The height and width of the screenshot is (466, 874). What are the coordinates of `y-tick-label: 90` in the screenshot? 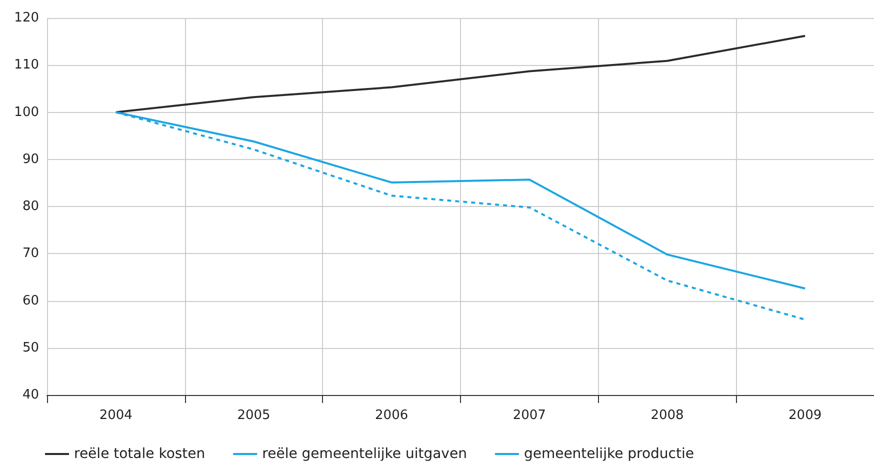 It's located at (30, 159).